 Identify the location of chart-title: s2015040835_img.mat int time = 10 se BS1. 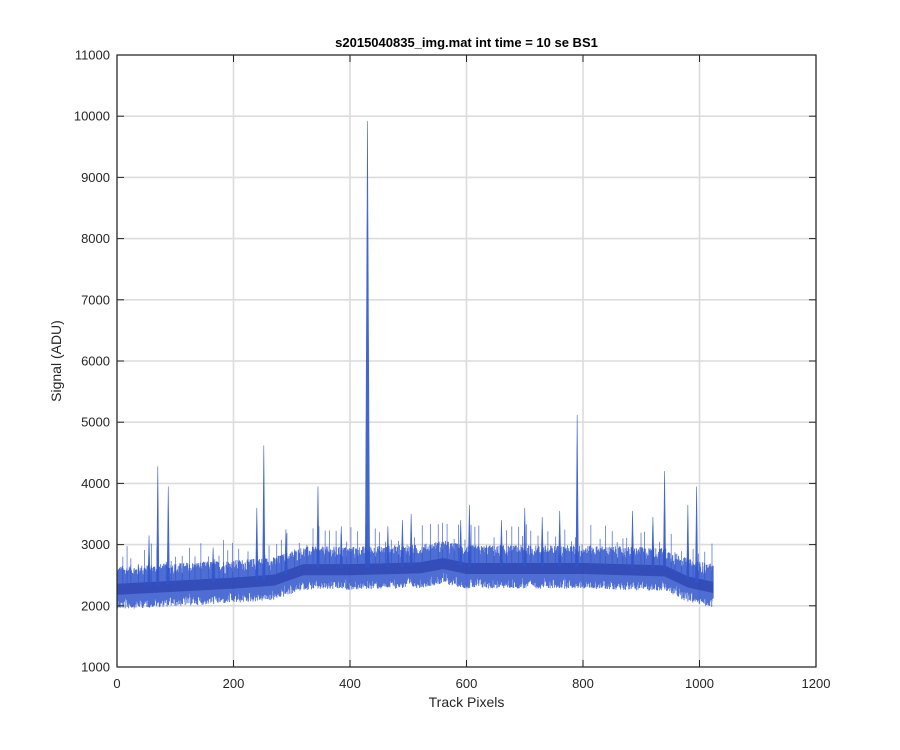
(466, 42).